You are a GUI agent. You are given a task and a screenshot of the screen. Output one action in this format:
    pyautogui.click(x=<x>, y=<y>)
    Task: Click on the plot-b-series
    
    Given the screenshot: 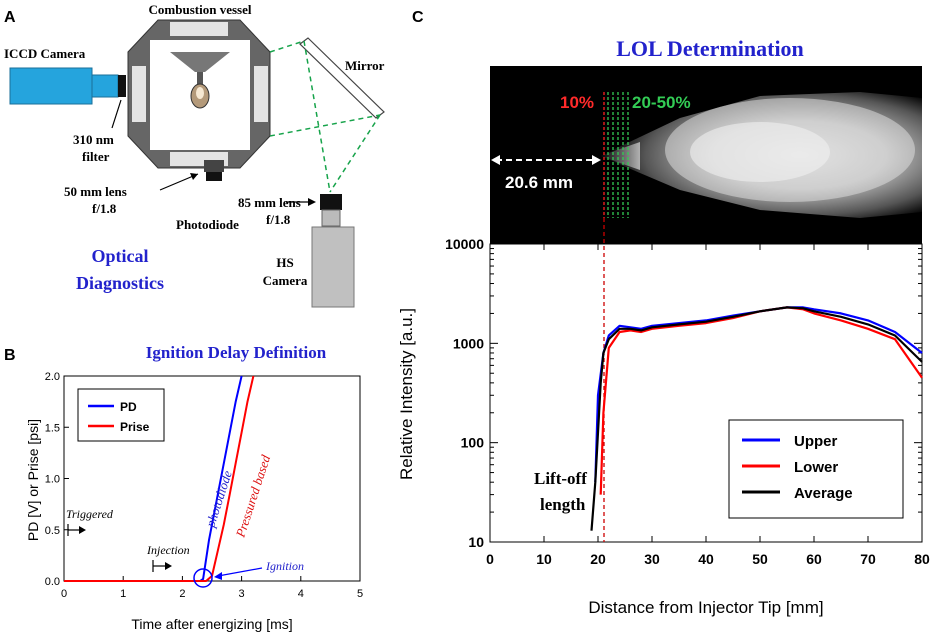 What is the action you would take?
    pyautogui.click(x=159, y=478)
    